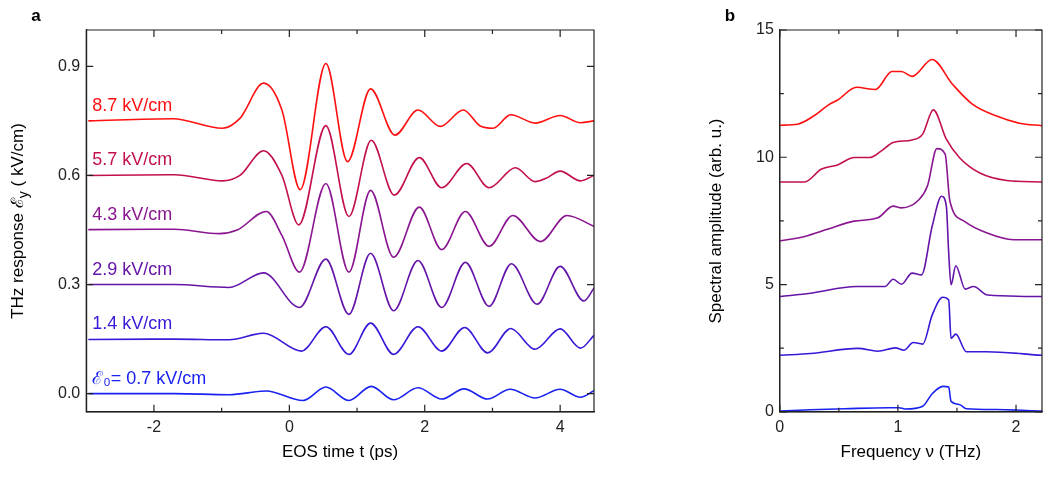 The height and width of the screenshot is (481, 1052). What do you see at coordinates (765, 29) in the screenshot?
I see `y-tick-label: 15` at bounding box center [765, 29].